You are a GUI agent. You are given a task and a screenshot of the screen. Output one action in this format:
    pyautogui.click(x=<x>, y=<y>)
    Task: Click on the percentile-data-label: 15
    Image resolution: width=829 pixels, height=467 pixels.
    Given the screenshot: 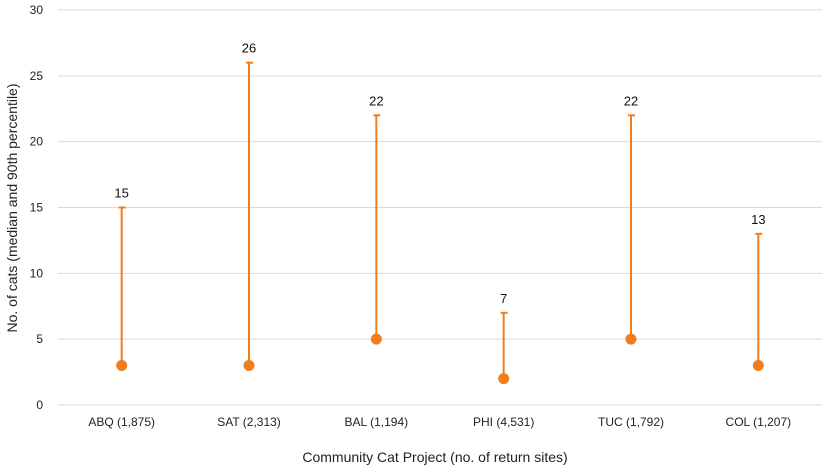 What is the action you would take?
    pyautogui.click(x=121, y=193)
    